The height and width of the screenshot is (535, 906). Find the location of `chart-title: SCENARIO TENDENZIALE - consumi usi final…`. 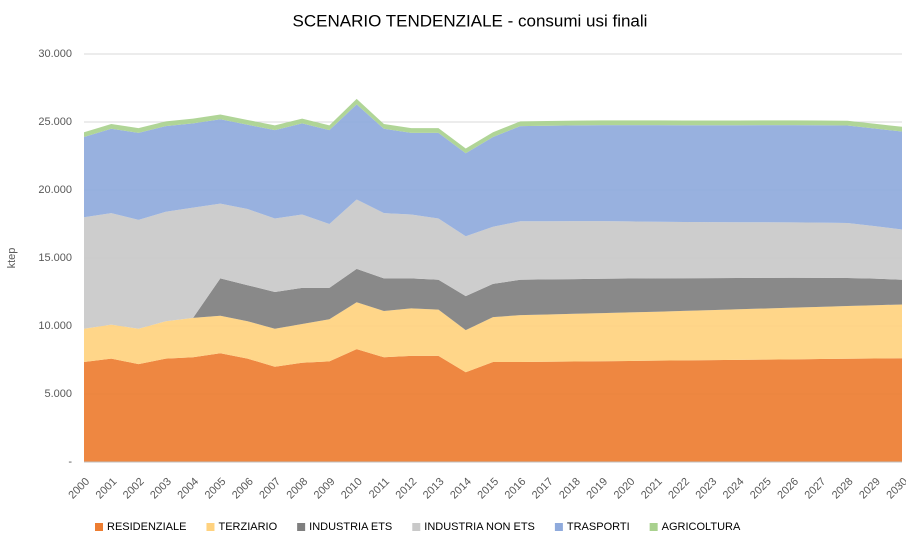

chart-title: SCENARIO TENDENZIALE - consumi usi final… is located at coordinates (470, 20).